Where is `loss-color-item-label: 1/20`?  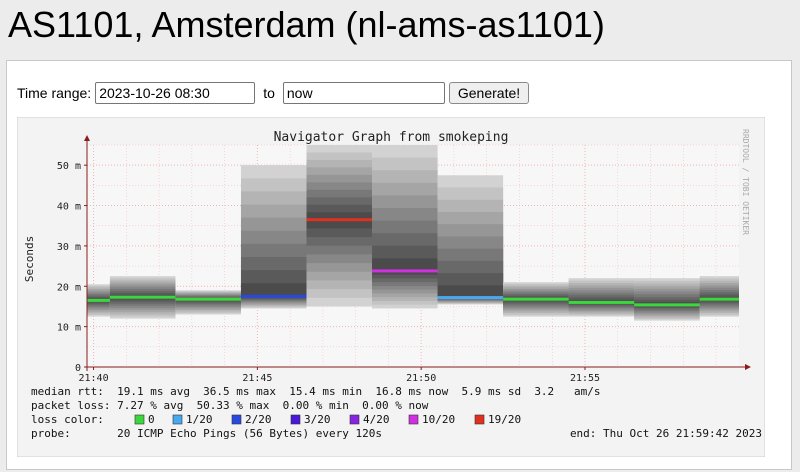
loss-color-item-label: 1/20 is located at coordinates (199, 419).